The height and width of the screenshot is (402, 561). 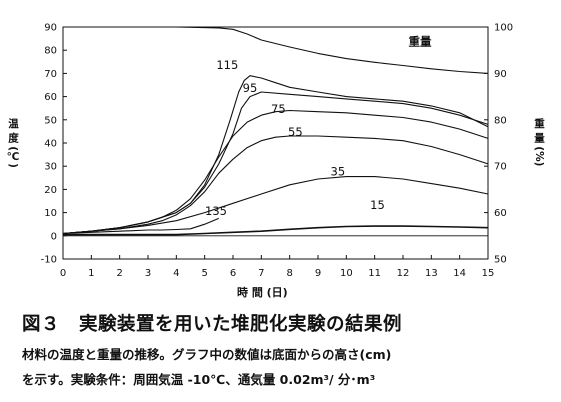 I want to click on x-tick-label: 12, so click(x=403, y=273).